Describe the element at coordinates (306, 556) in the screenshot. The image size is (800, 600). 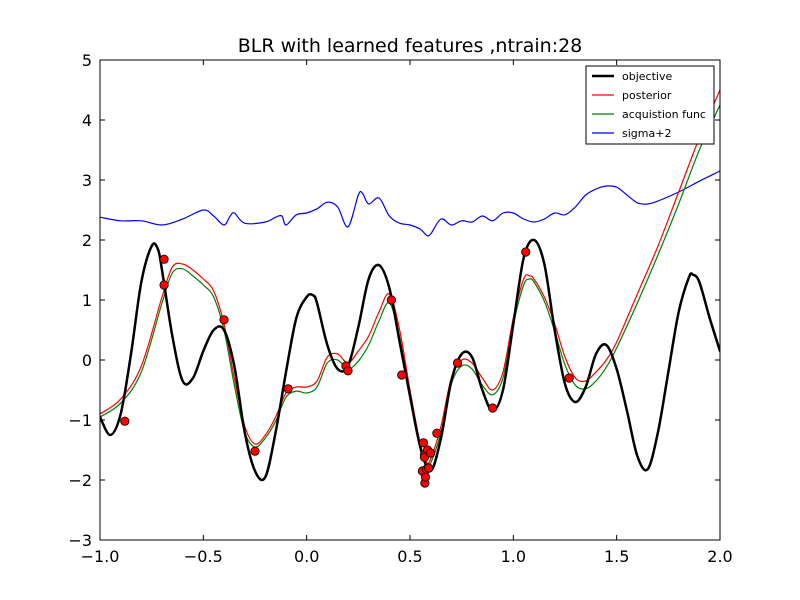
I see `x-tick-label: 0.0` at that location.